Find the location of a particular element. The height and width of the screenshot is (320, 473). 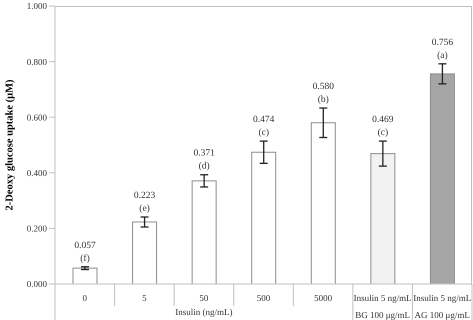

data-label: 0.371 (d) is located at coordinates (204, 160).